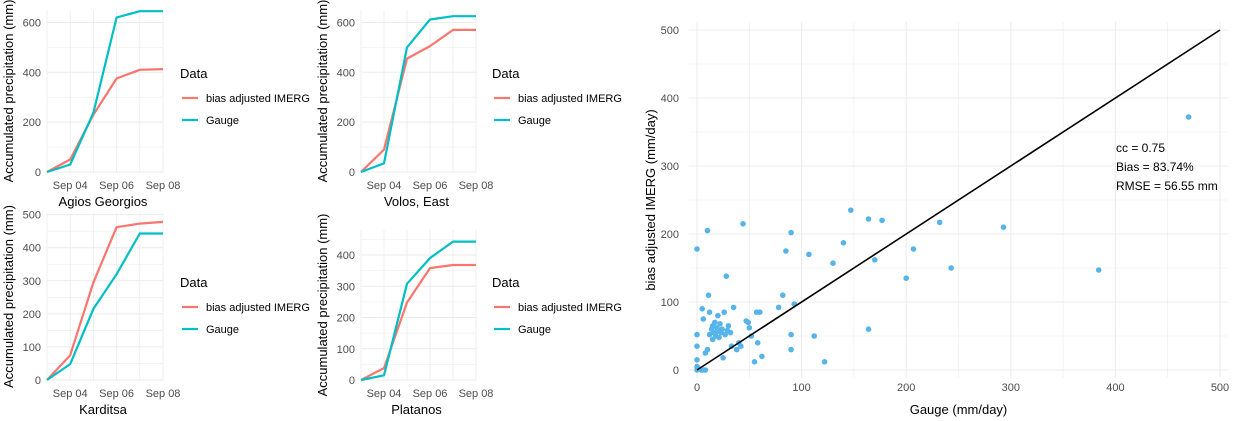 Image resolution: width=1252 pixels, height=421 pixels. What do you see at coordinates (1155, 167) in the screenshot?
I see `stat-annotation: Bias = 83.74%` at bounding box center [1155, 167].